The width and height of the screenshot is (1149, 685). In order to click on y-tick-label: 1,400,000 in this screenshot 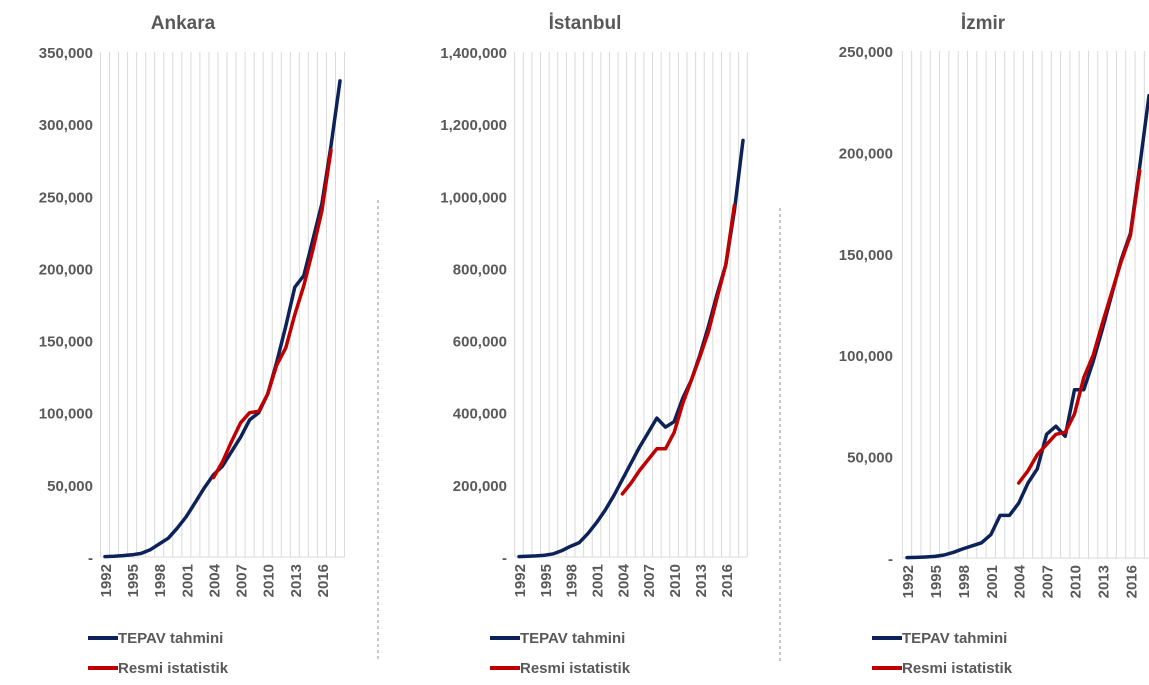, I will do `click(473, 53)`.